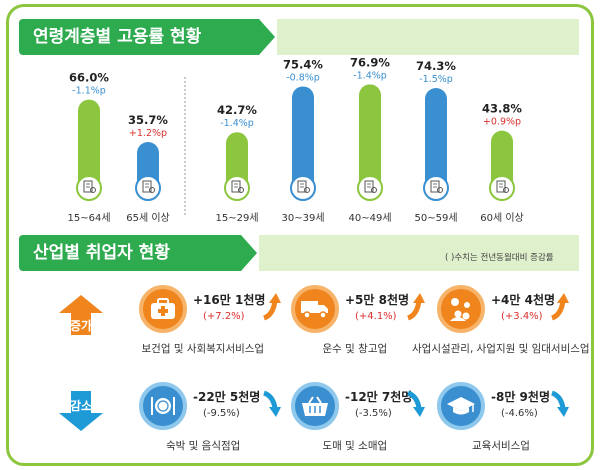 The image size is (600, 470). Describe the element at coordinates (236, 218) in the screenshot. I see `category-label: 15~29세` at that location.